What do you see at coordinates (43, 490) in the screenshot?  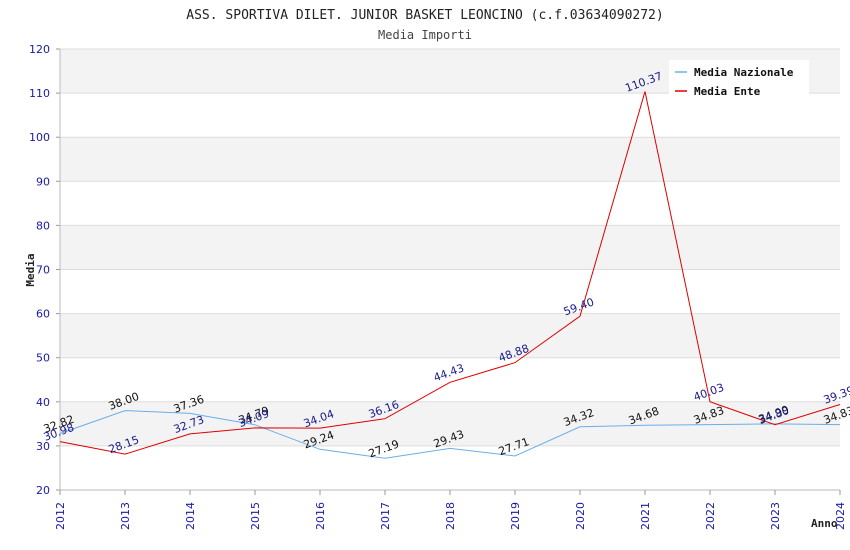 I see `y-tick-label: 20` at bounding box center [43, 490].